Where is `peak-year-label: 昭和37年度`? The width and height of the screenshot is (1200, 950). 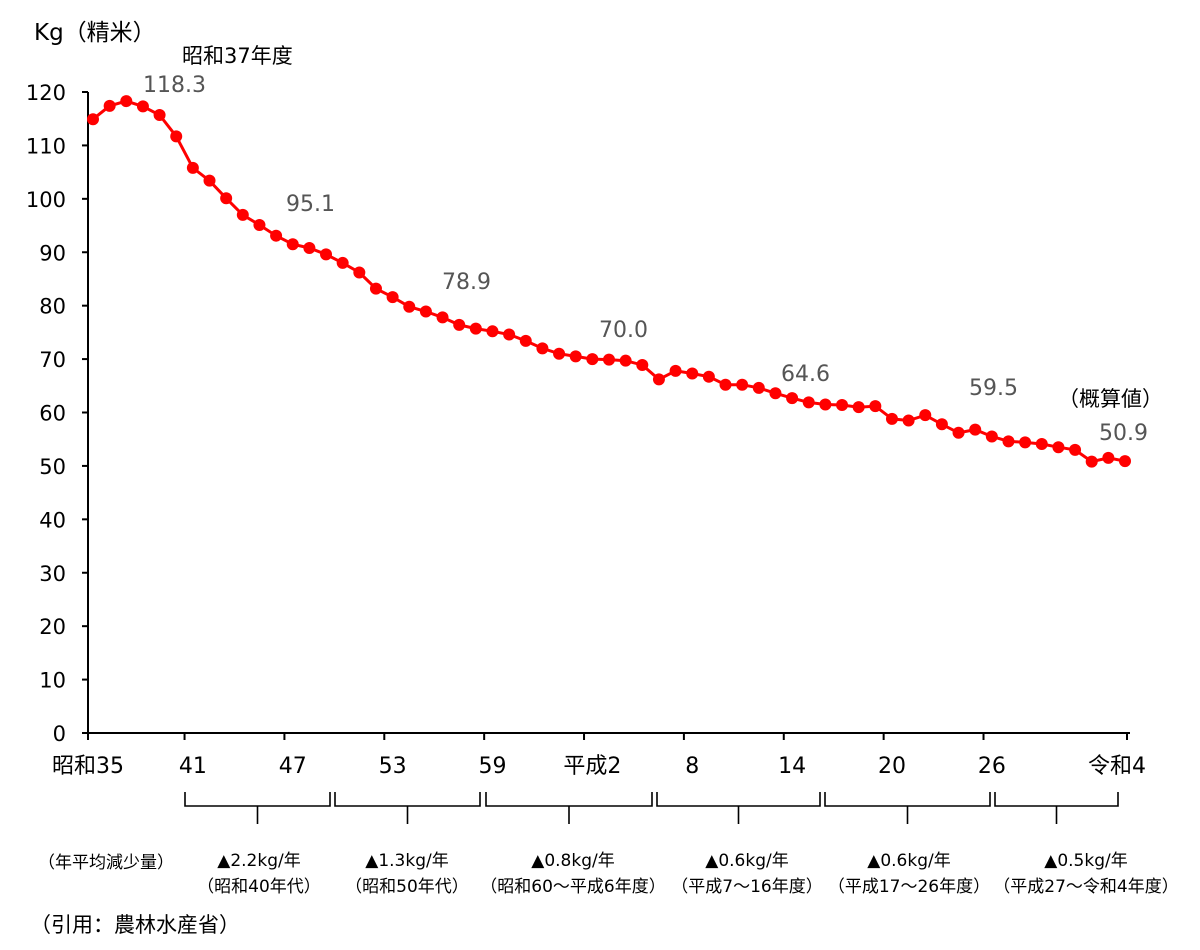 peak-year-label: 昭和37年度 is located at coordinates (237, 56).